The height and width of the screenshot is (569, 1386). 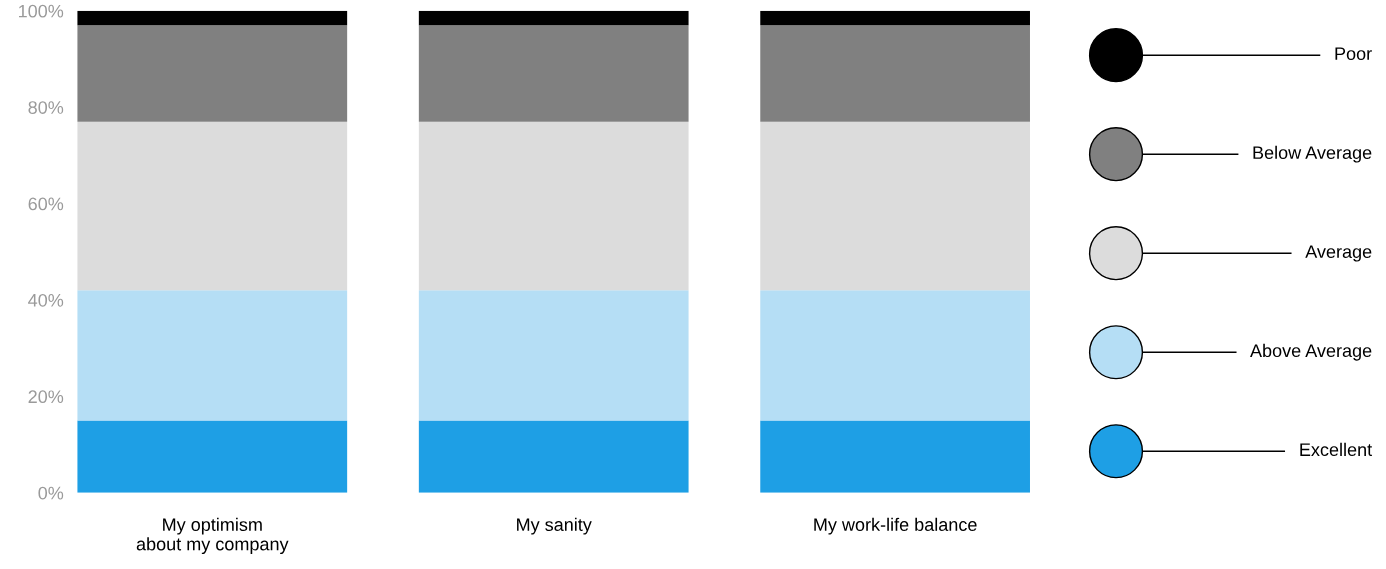 I want to click on y-tick-label: 60%, so click(x=46, y=204).